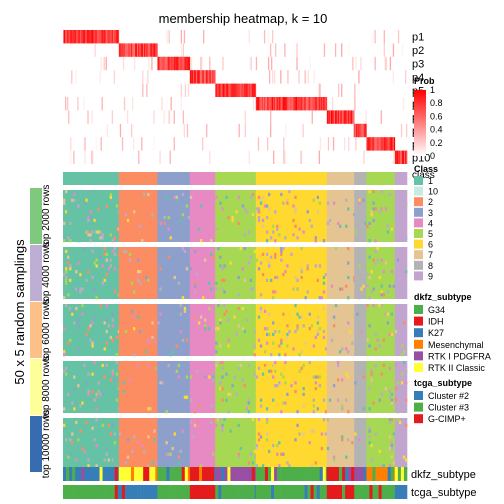 The height and width of the screenshot is (504, 504). What do you see at coordinates (459, 356) in the screenshot?
I see `dkfz-legend-label: RTK I PDGFRA` at bounding box center [459, 356].